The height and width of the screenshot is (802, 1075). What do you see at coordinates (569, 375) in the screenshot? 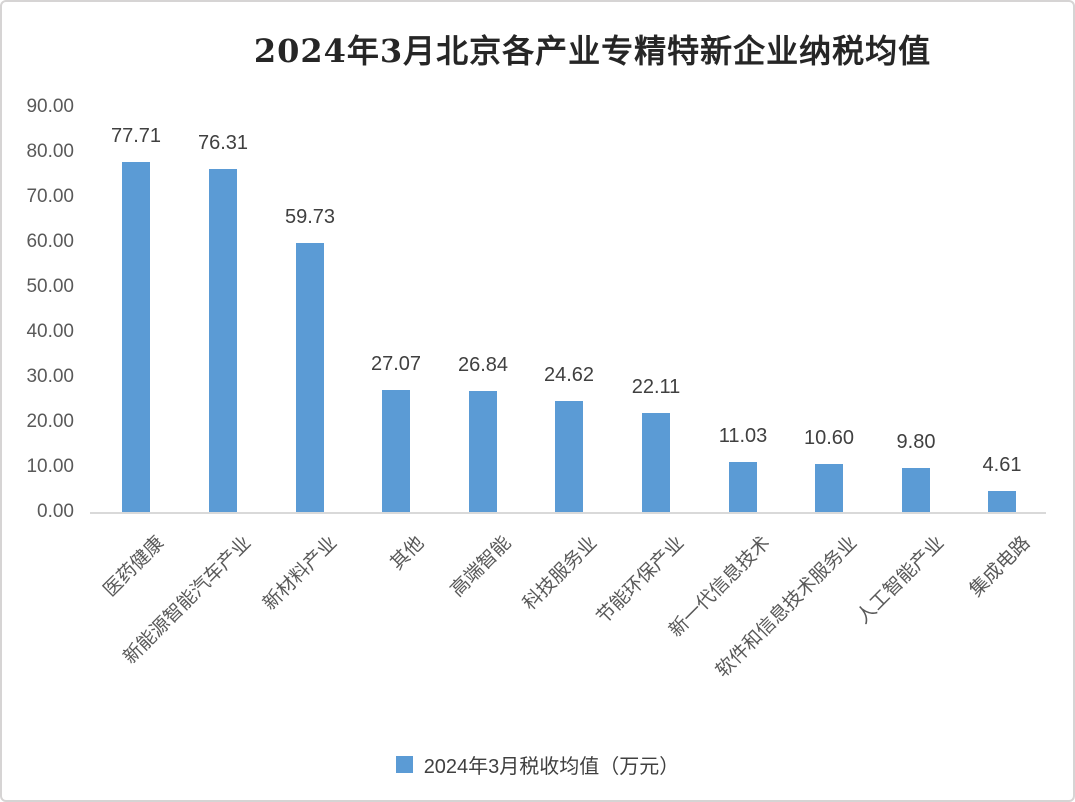
I see `bar-value-label: 24.62` at bounding box center [569, 375].